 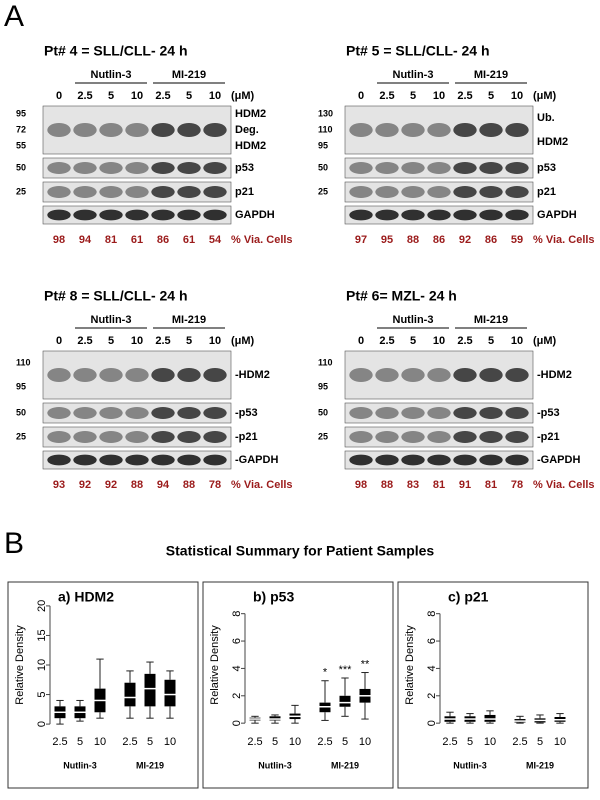 I want to click on y-tick-label: 20, so click(x=42, y=606).